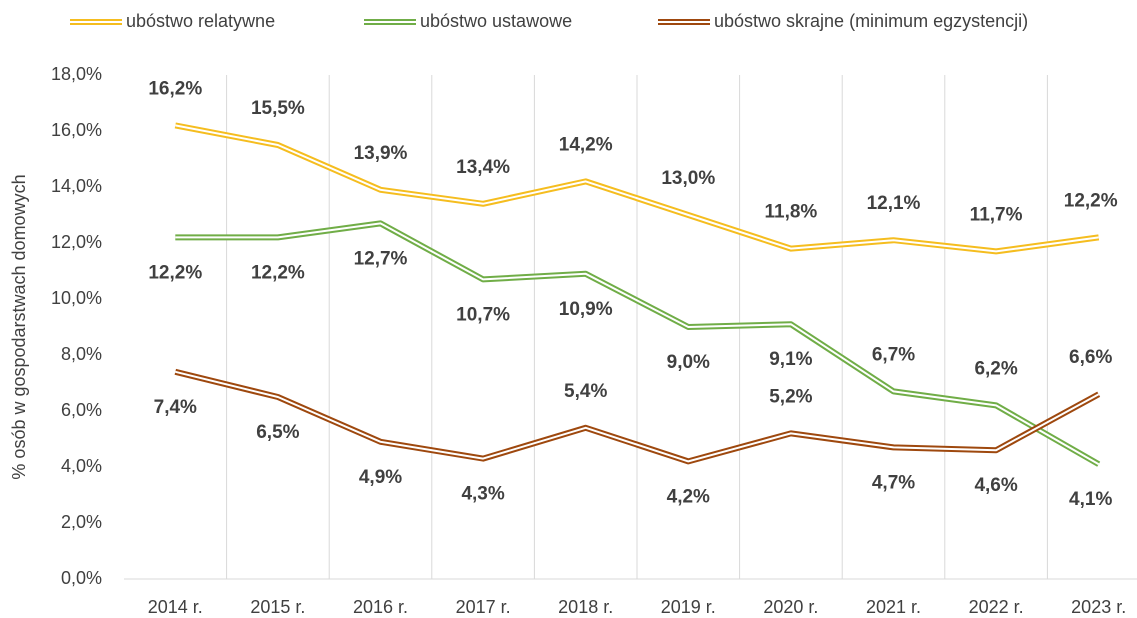 Image resolution: width=1137 pixels, height=618 pixels. I want to click on data-label: 12,7%, so click(381, 258).